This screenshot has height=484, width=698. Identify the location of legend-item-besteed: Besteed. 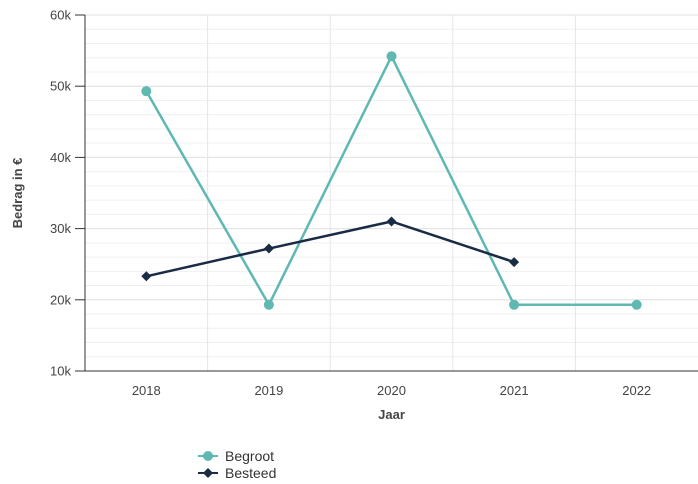
(237, 473).